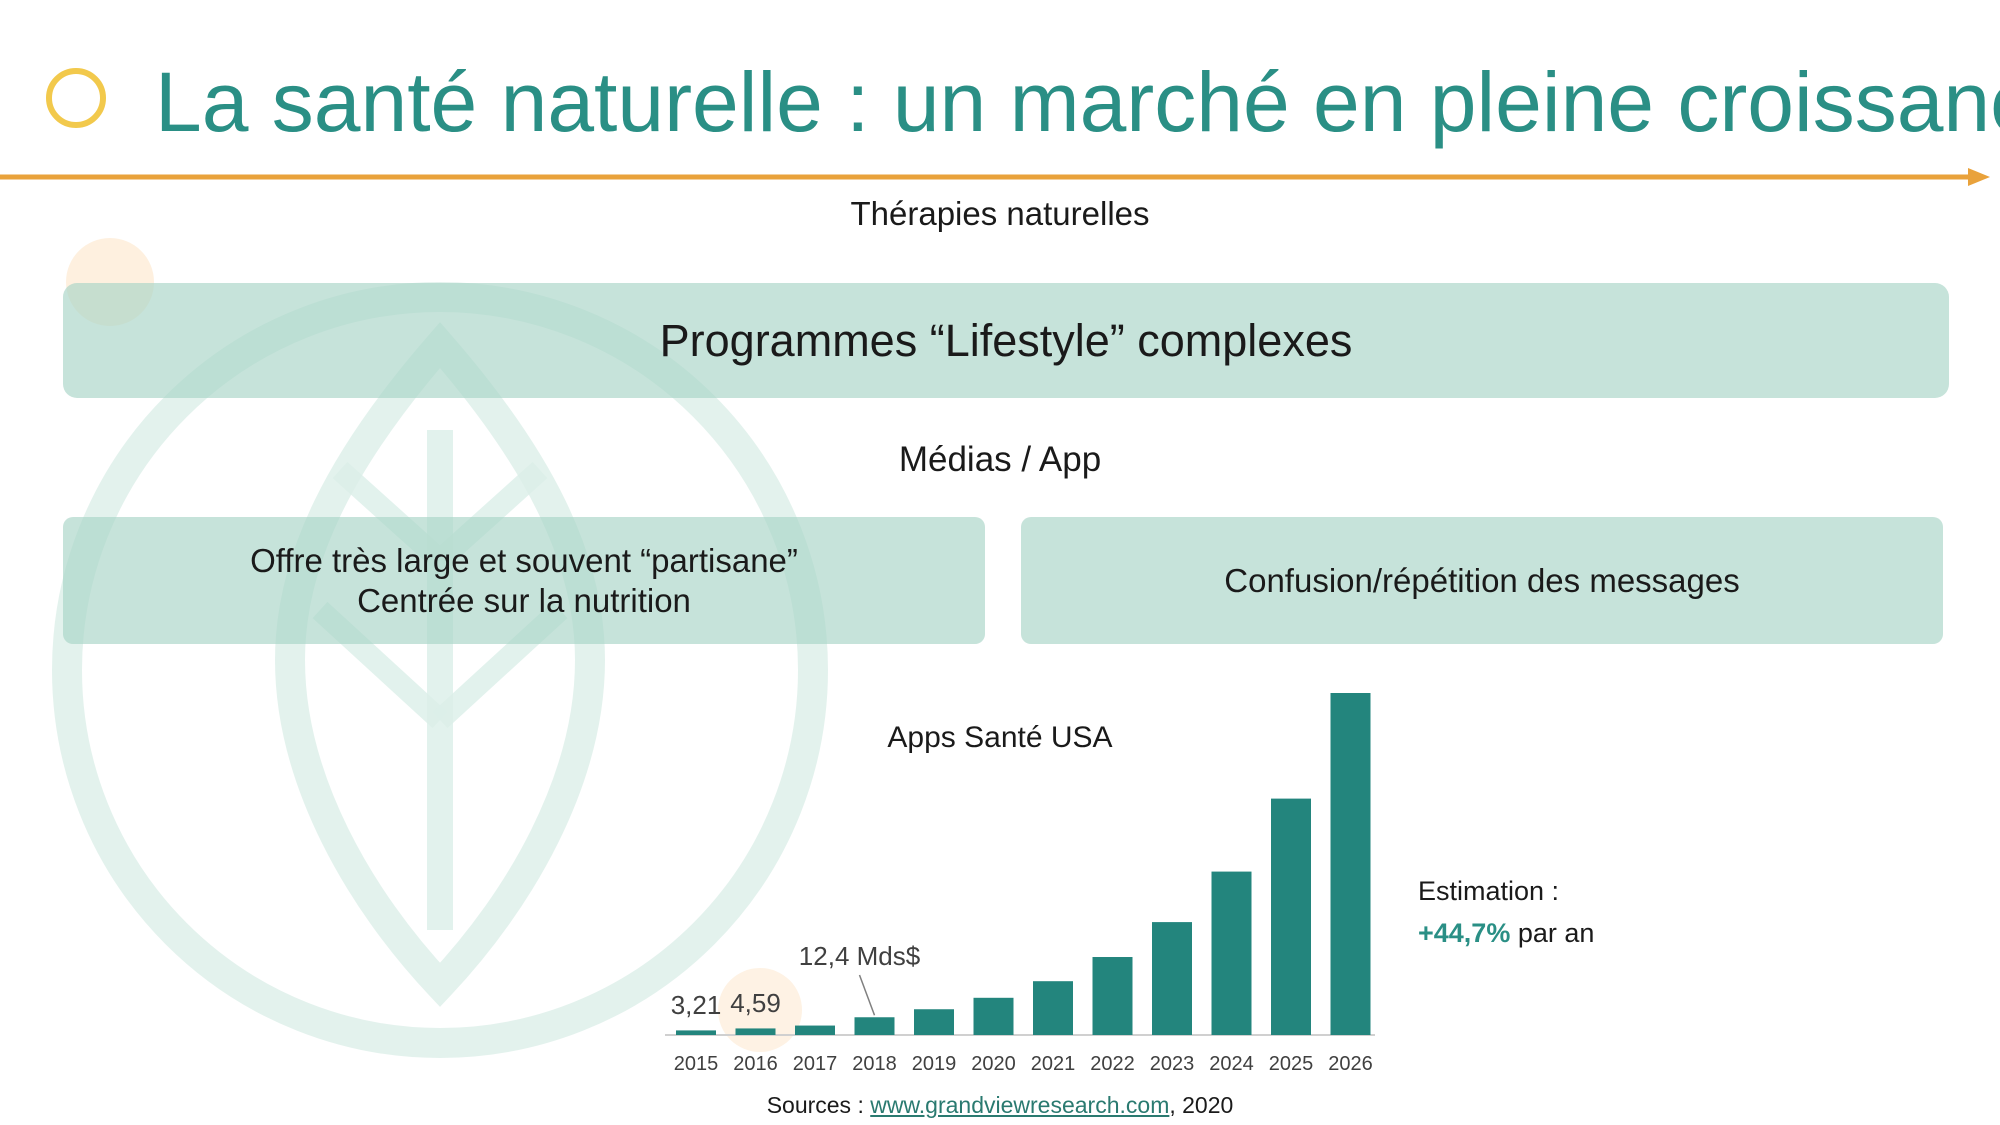 The height and width of the screenshot is (1125, 2000). I want to click on lifestyle-programs-text: Programmes “Lifestyle” complexes, so click(1006, 340).